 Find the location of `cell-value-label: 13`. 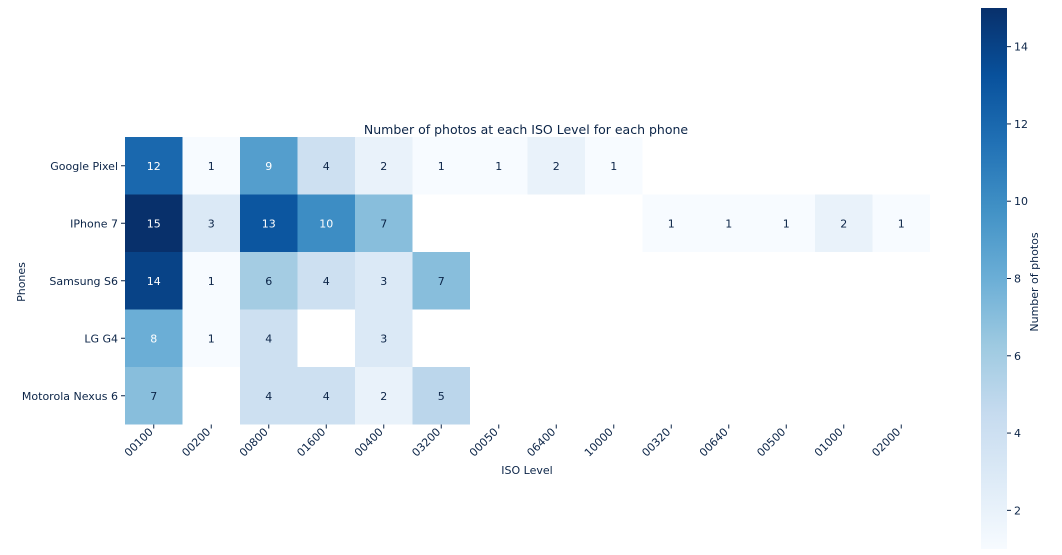

cell-value-label: 13 is located at coordinates (269, 223).